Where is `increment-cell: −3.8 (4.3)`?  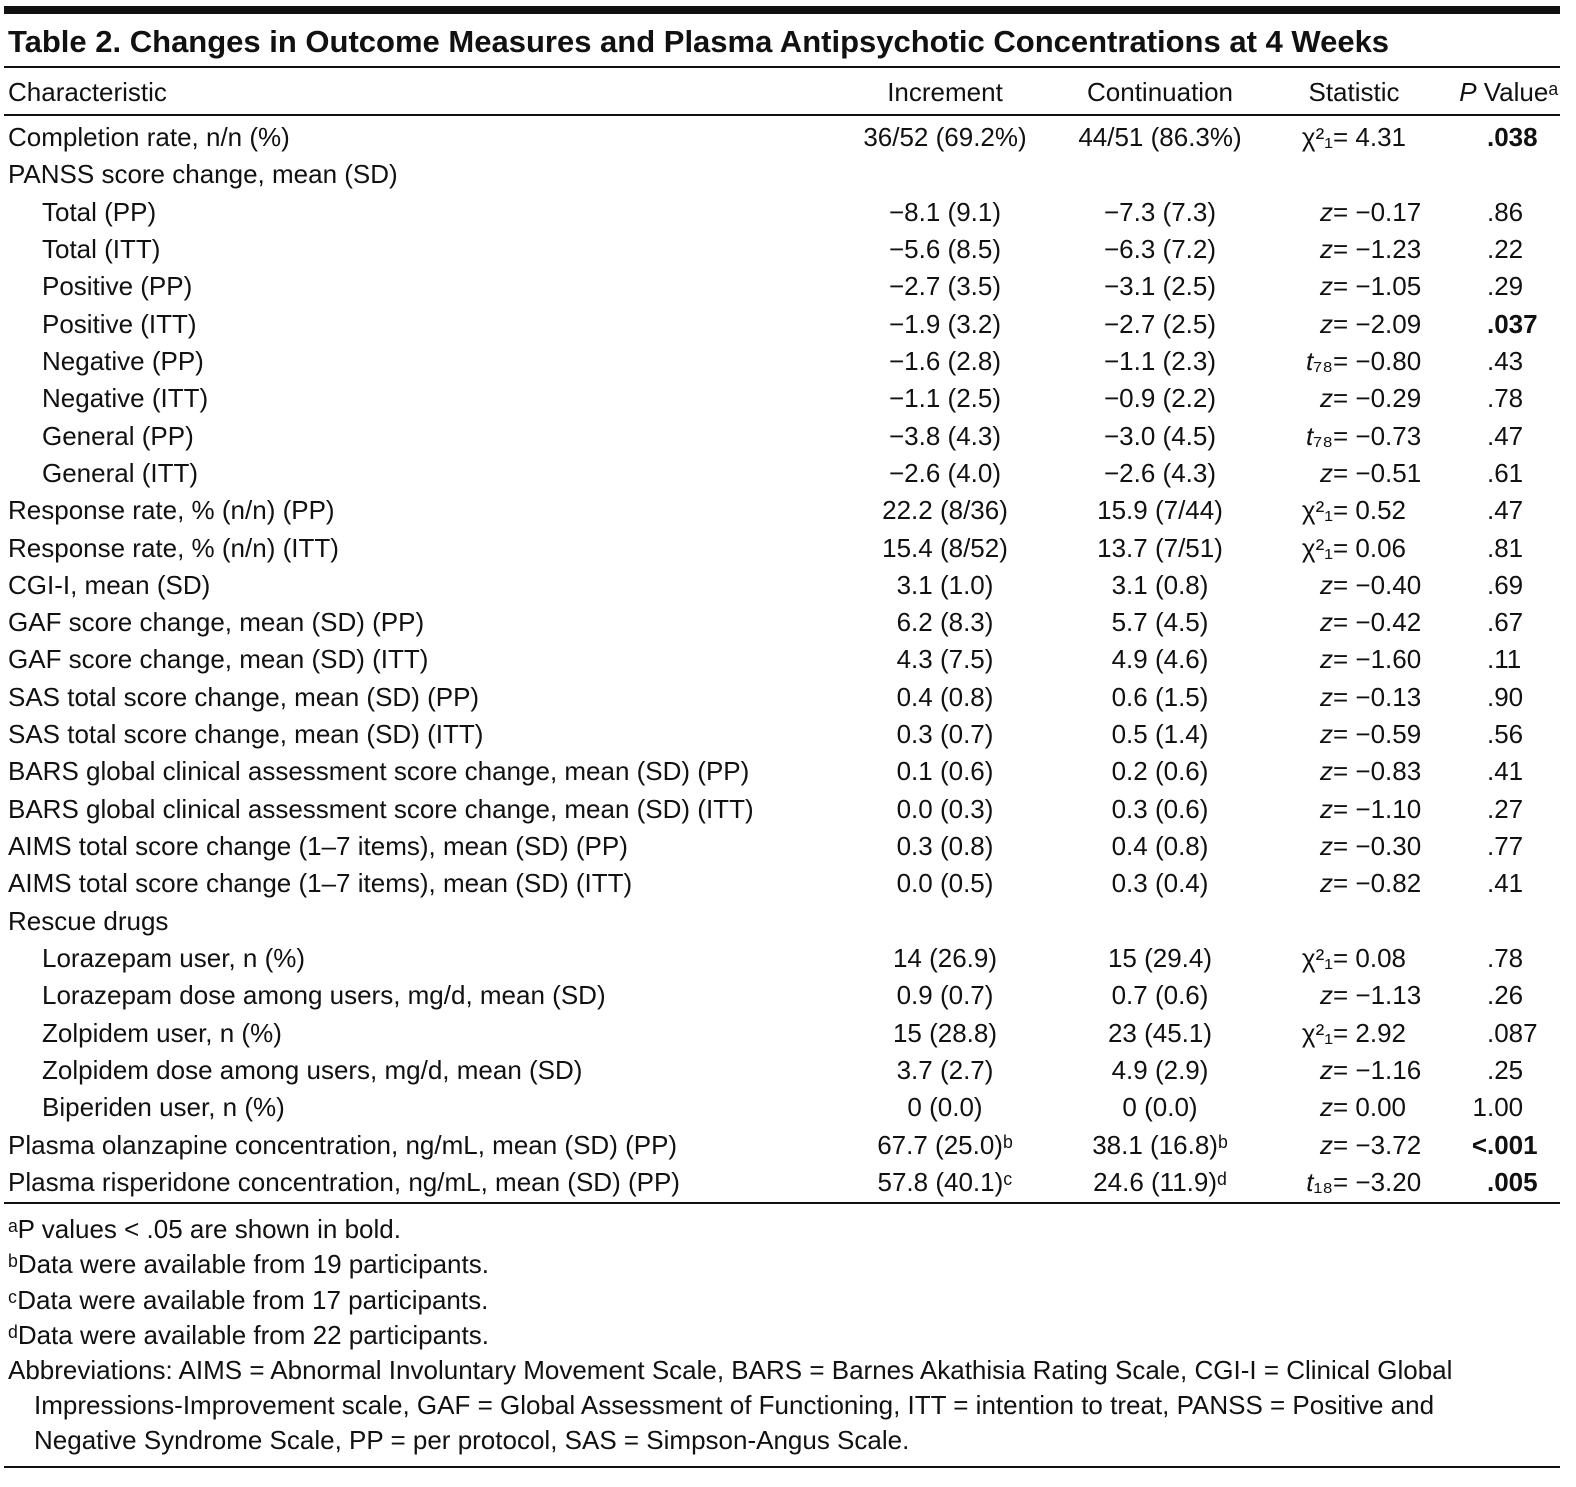
increment-cell: −3.8 (4.3) is located at coordinates (944, 435).